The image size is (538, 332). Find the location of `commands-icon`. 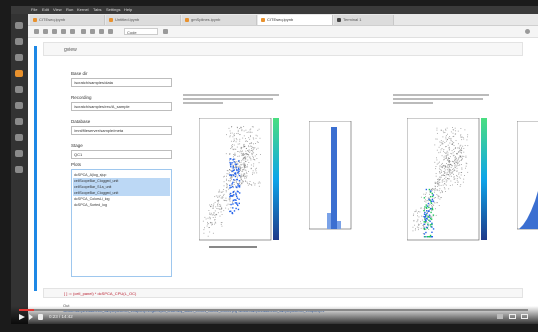

commands-icon is located at coordinates (19, 57).